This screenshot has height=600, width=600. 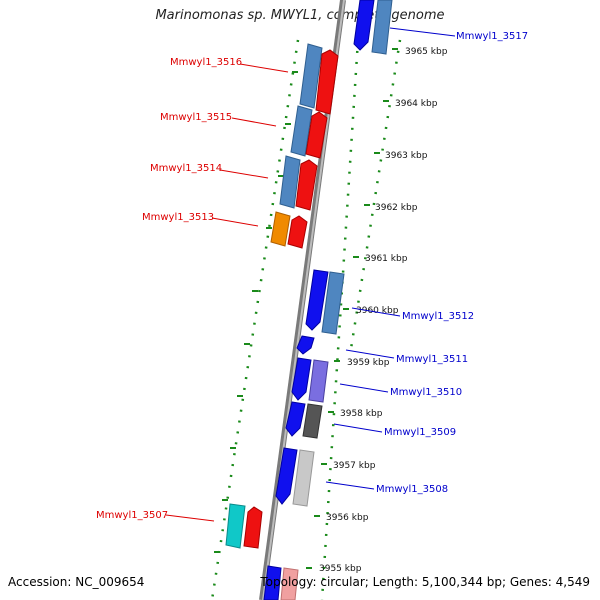 What do you see at coordinates (396, 208) in the screenshot?
I see `tick-label: 3962 kbp` at bounding box center [396, 208].